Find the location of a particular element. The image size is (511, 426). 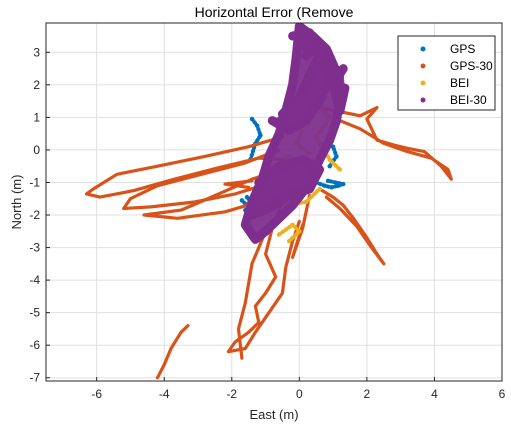

legend-label: BEI is located at coordinates (459, 83).